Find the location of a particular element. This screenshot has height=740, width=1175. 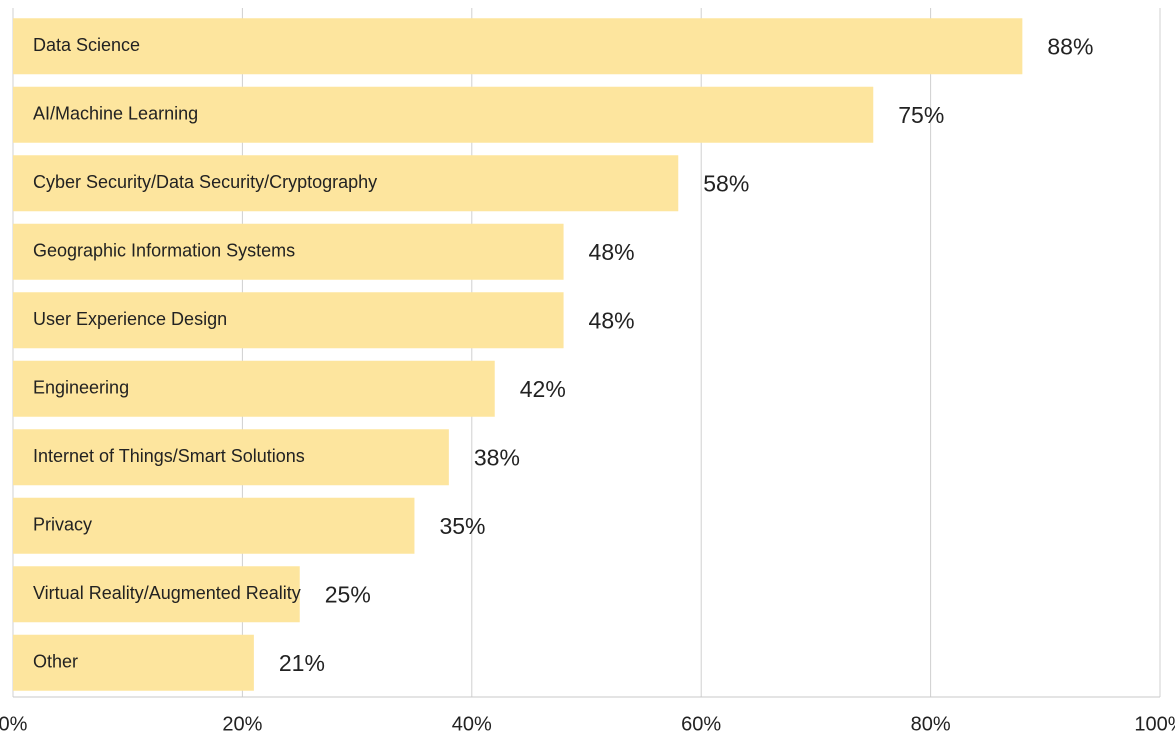

value-label: 21% is located at coordinates (302, 663).